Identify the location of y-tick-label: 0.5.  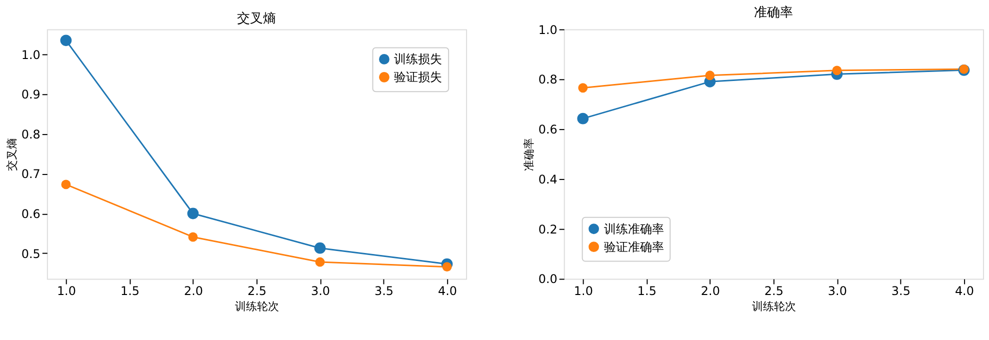
(30, 253).